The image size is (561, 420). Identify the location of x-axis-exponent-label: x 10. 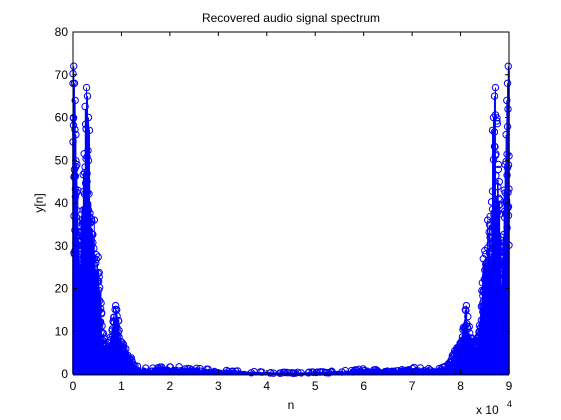
(487, 410).